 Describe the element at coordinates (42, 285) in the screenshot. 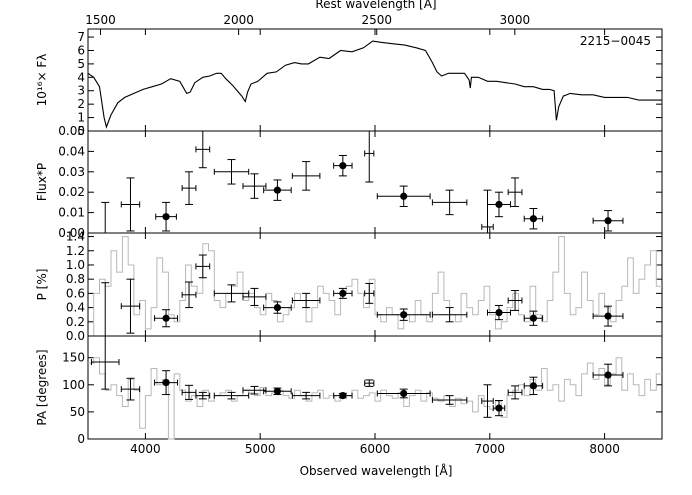

I see `y-axis-label: P [%]` at that location.